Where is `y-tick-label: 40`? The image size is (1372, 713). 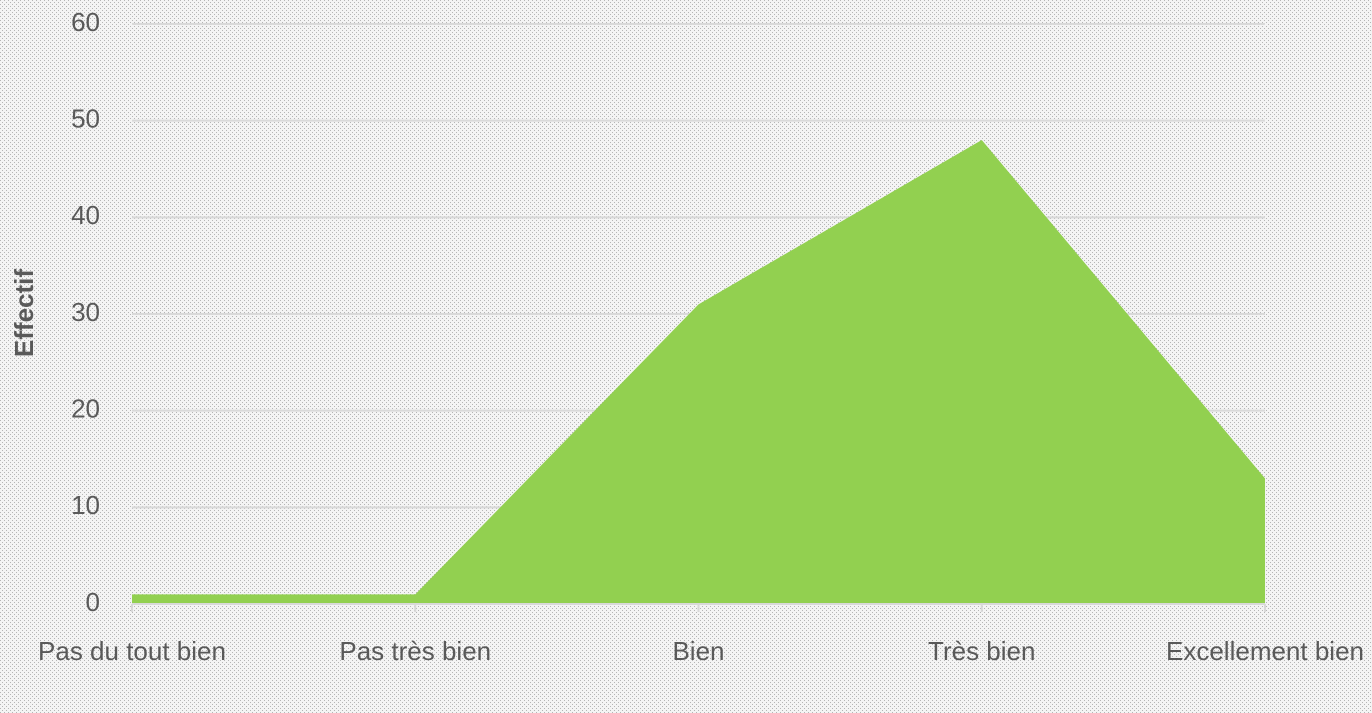
y-tick-label: 40 is located at coordinates (85, 215).